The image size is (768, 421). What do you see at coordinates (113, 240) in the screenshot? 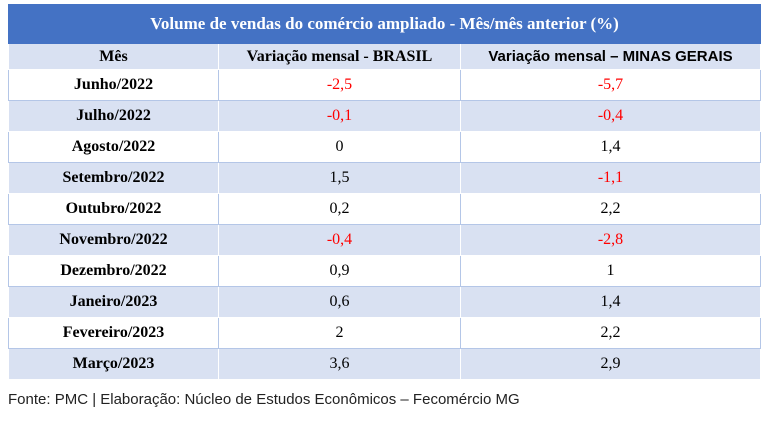
I see `month-cell: Novembro/2022` at bounding box center [113, 240].